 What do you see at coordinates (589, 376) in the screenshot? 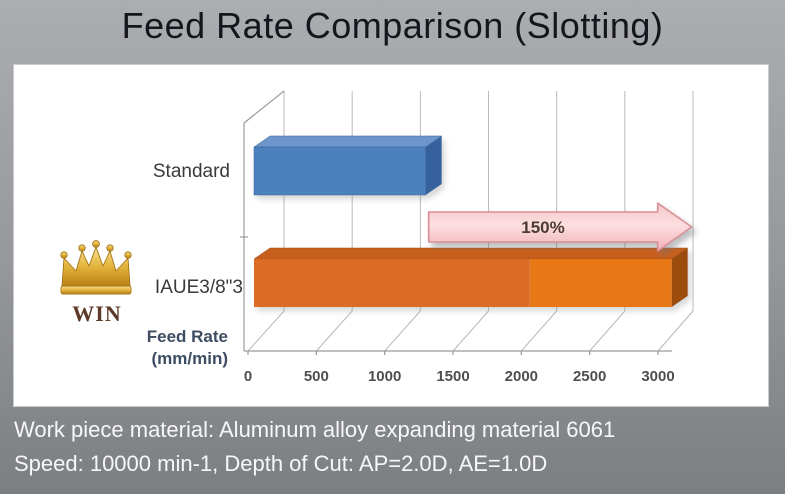
I see `x-tick-label: 2500` at bounding box center [589, 376].